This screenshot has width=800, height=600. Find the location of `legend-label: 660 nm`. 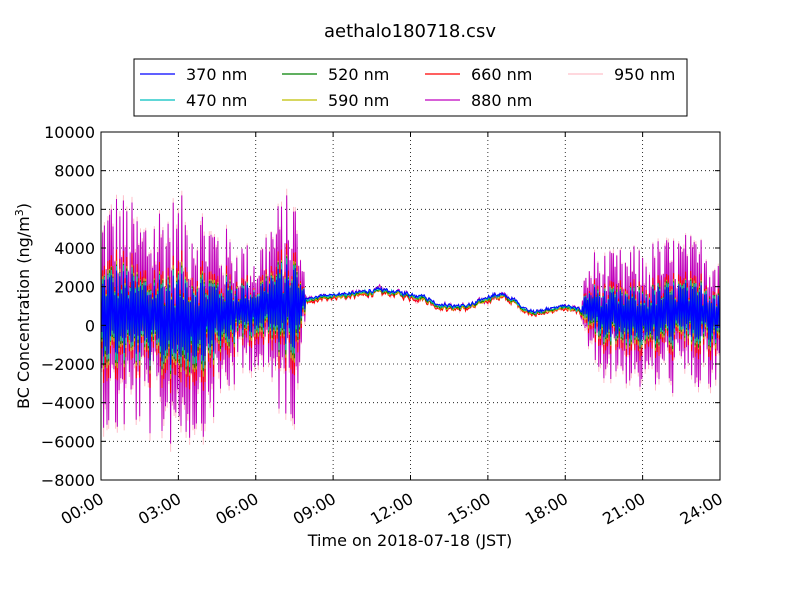

legend-label: 660 nm is located at coordinates (501, 74).